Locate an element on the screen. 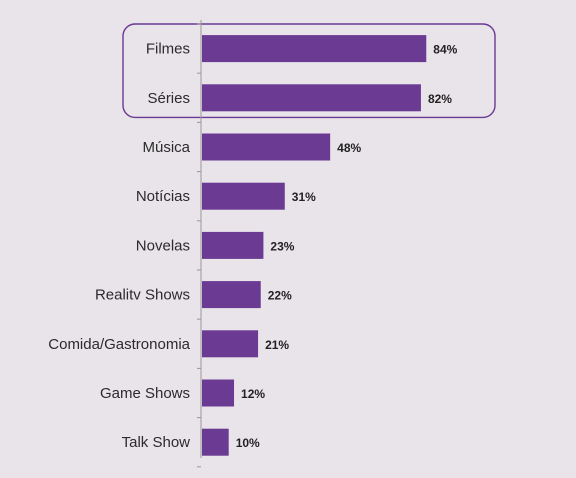 The image size is (576, 478). category-label: Música is located at coordinates (166, 147).